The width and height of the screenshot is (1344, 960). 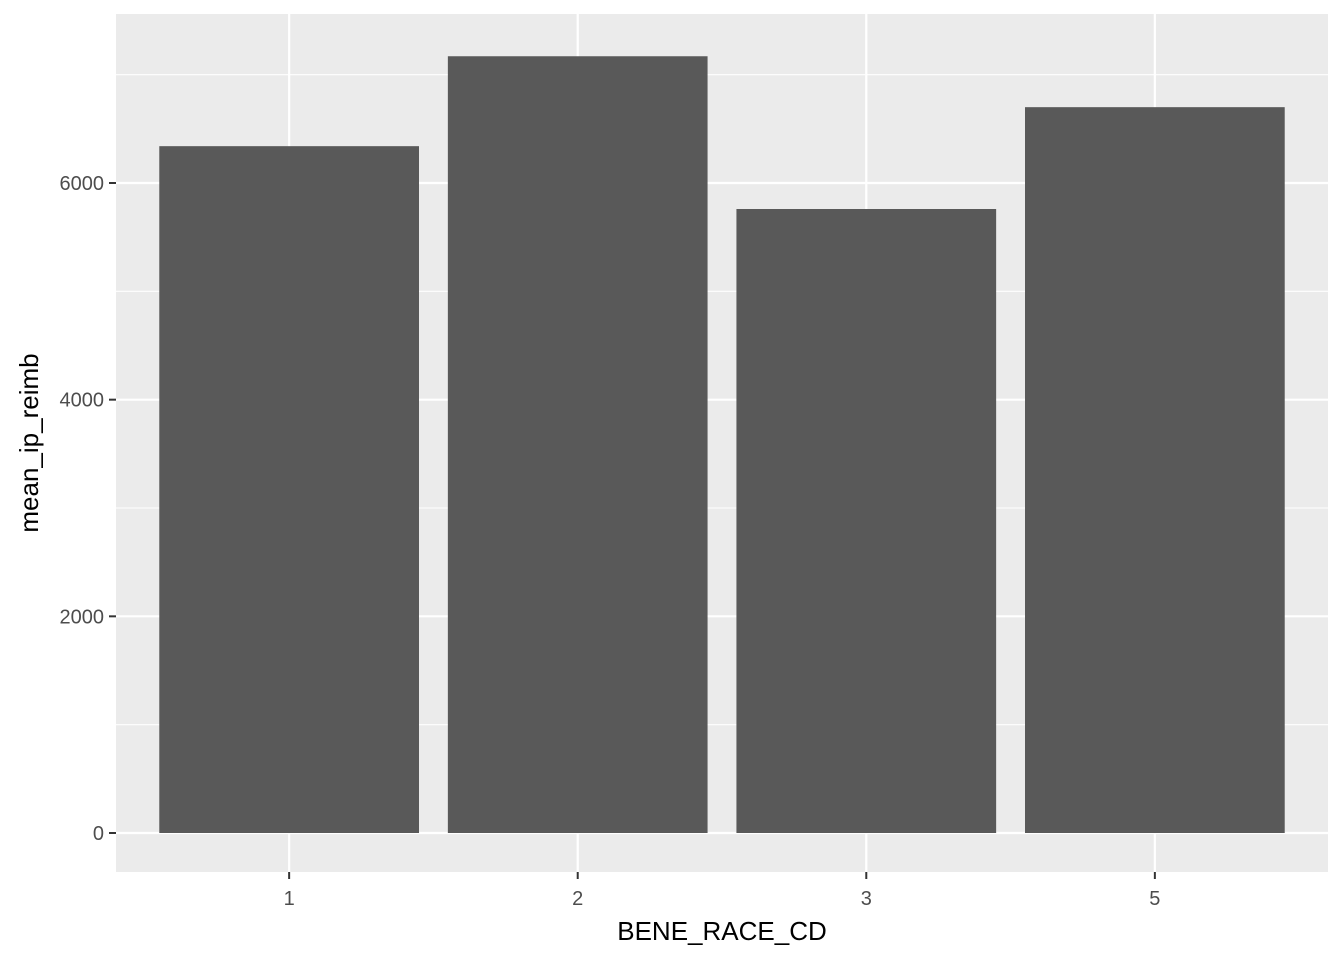 What do you see at coordinates (722, 931) in the screenshot?
I see `x-axis-title: BENE_RACE_CD` at bounding box center [722, 931].